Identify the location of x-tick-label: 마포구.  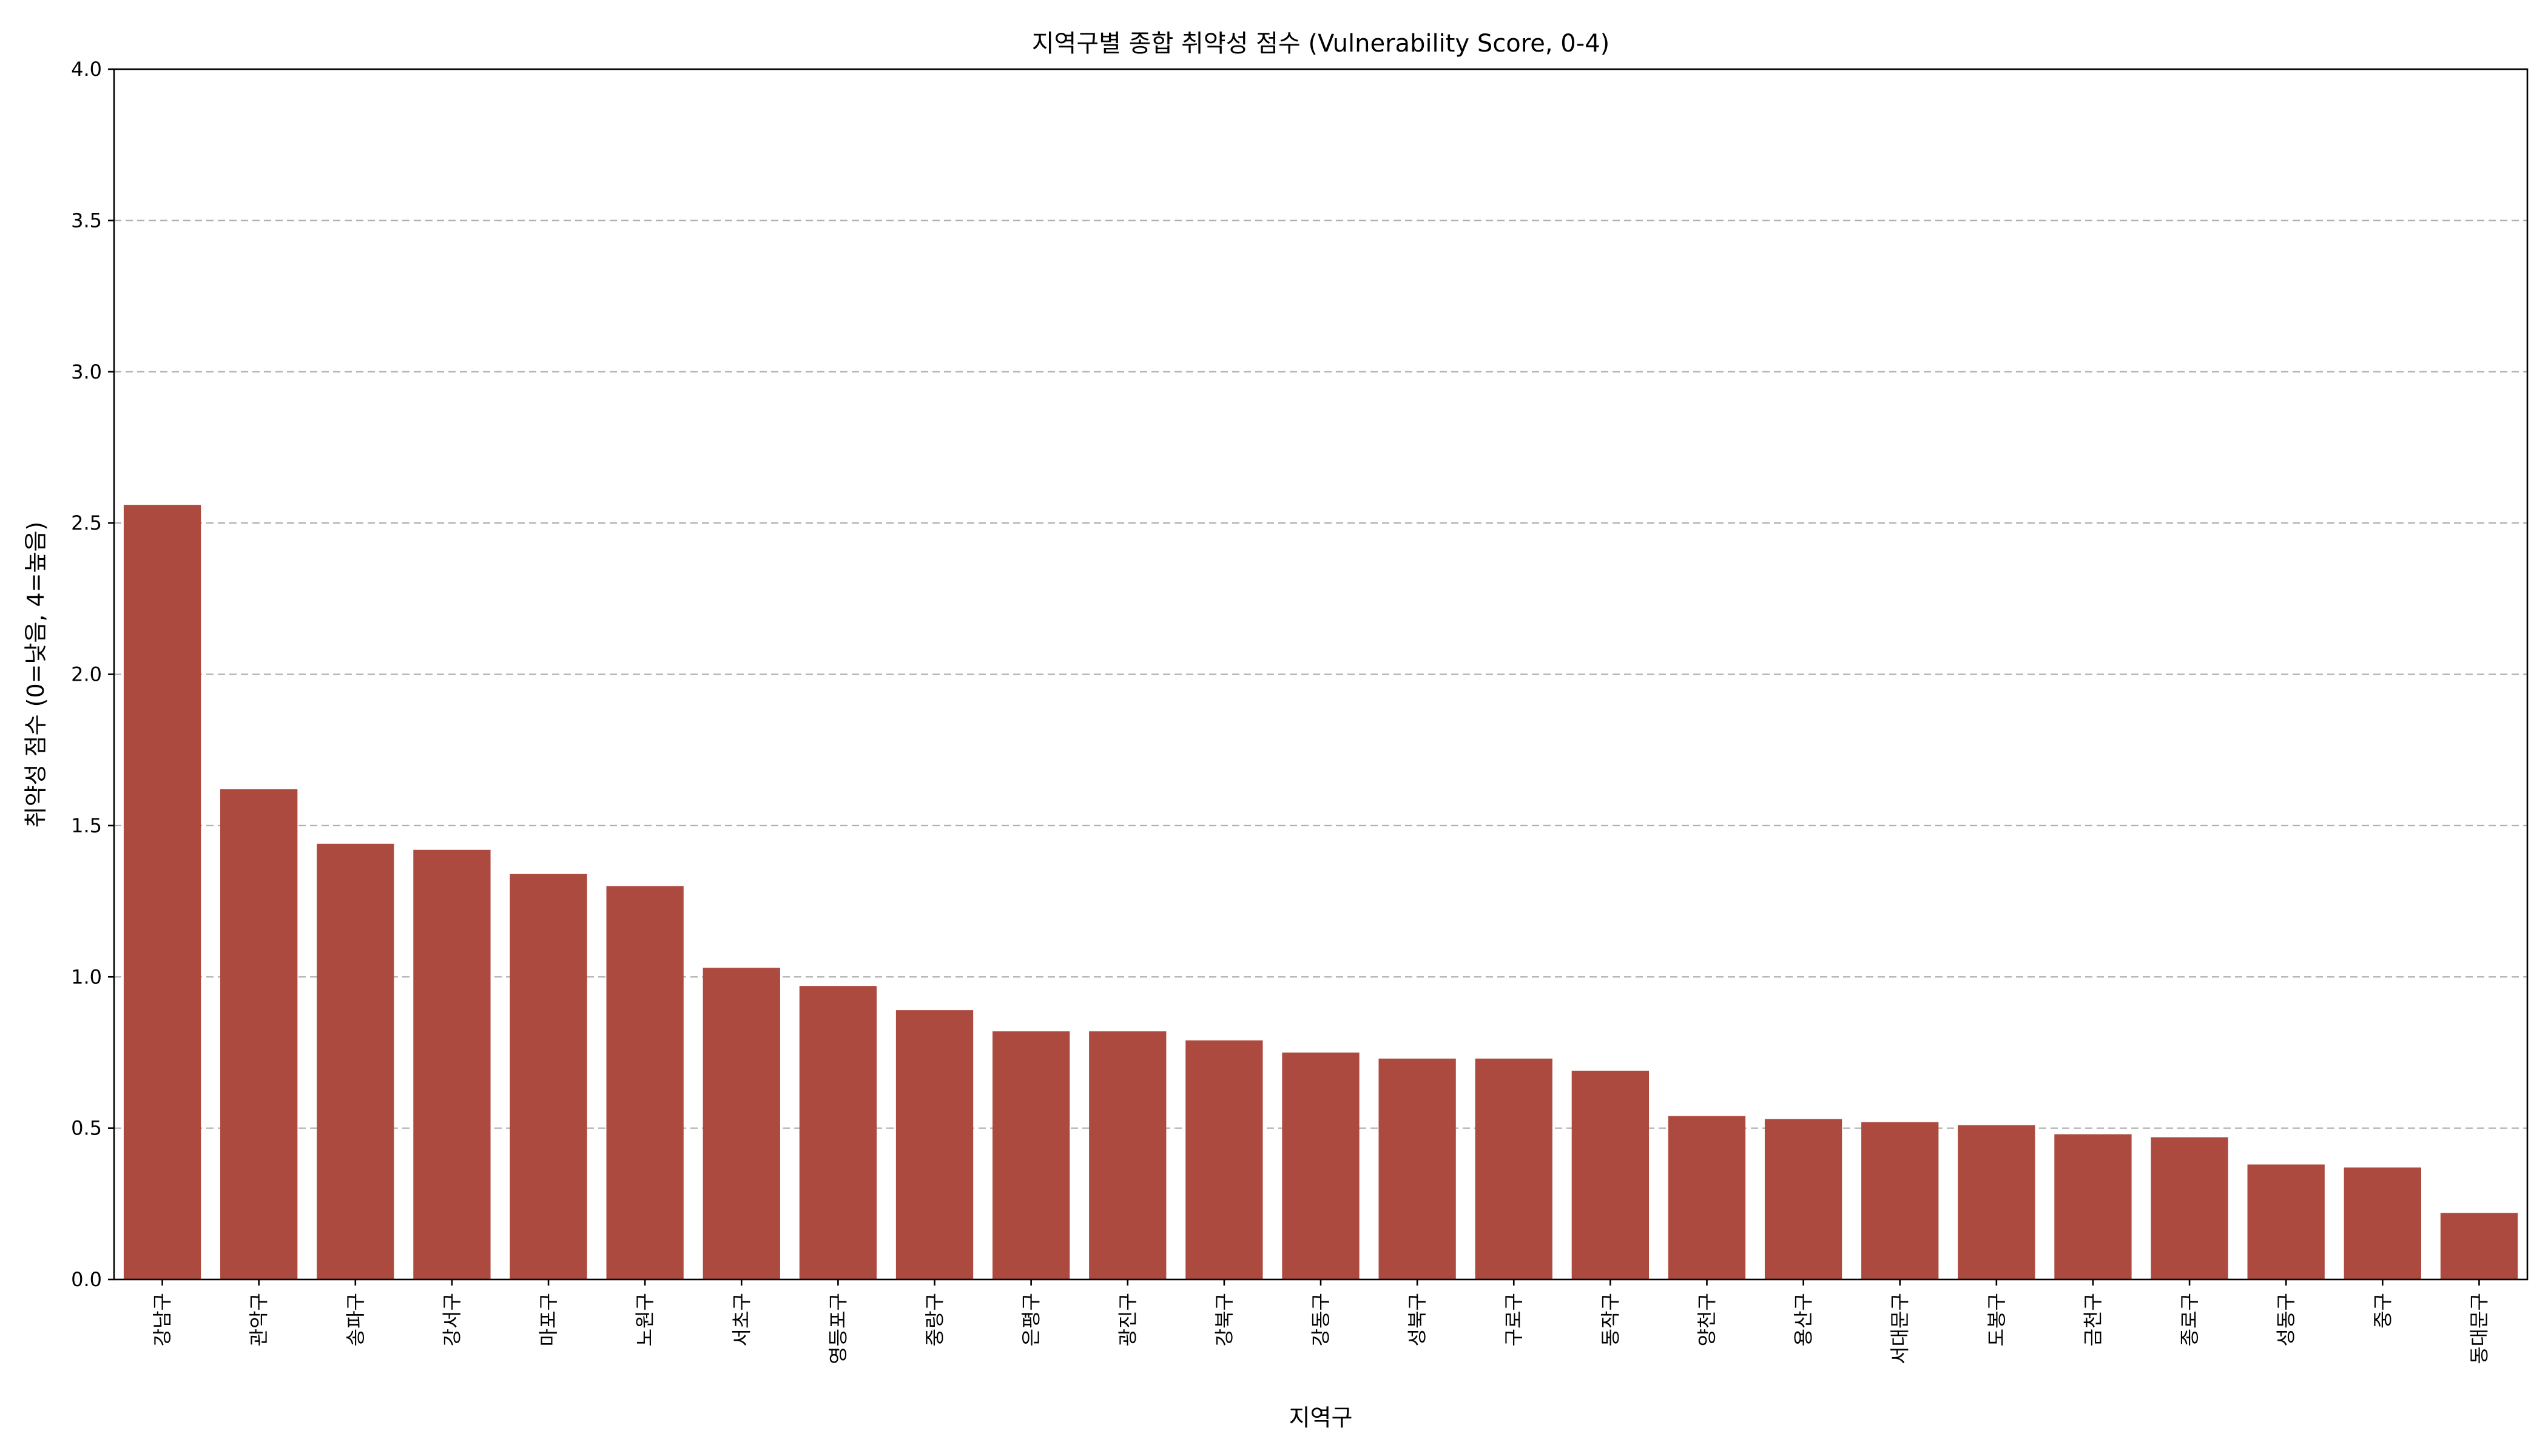
(548, 1319).